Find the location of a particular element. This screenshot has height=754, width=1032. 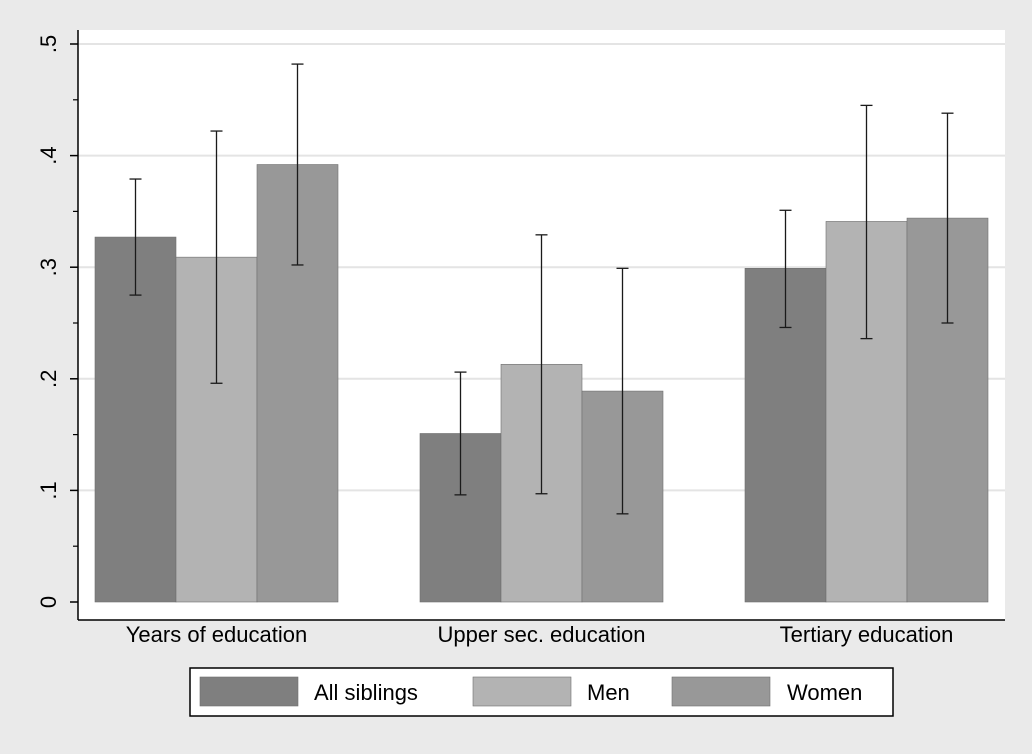

y-tick-label: .1 is located at coordinates (48, 490).